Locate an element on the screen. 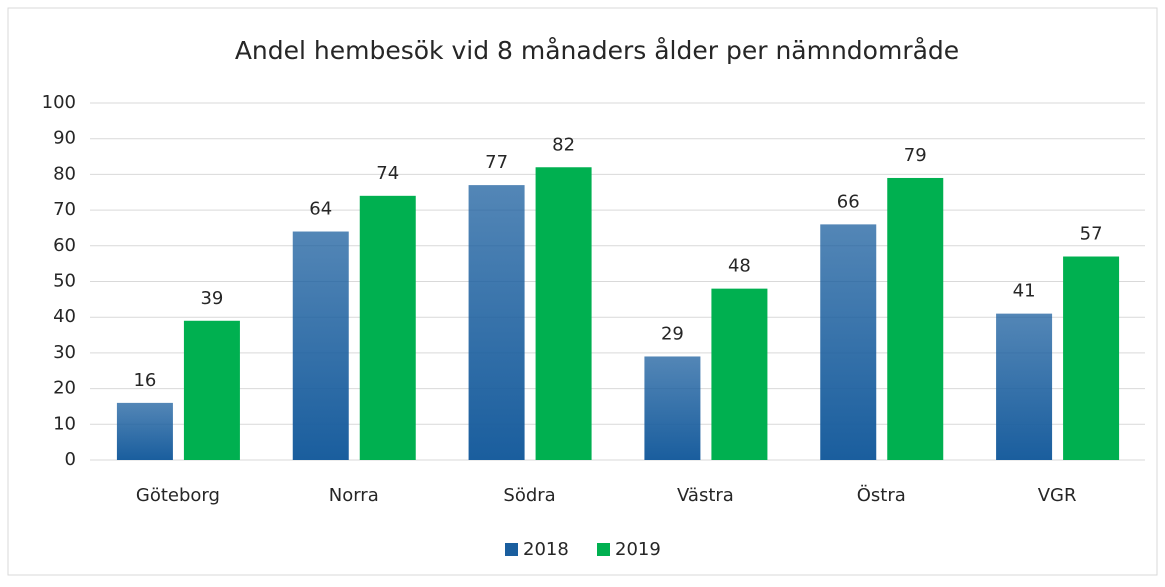  x-tick-label: Västra is located at coordinates (705, 495).